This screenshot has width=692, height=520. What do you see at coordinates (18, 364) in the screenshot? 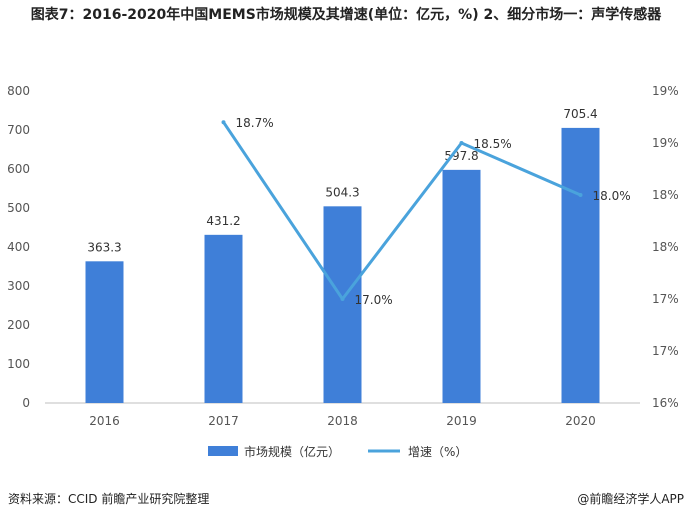
I see `left-tick-label: 100` at bounding box center [18, 364].